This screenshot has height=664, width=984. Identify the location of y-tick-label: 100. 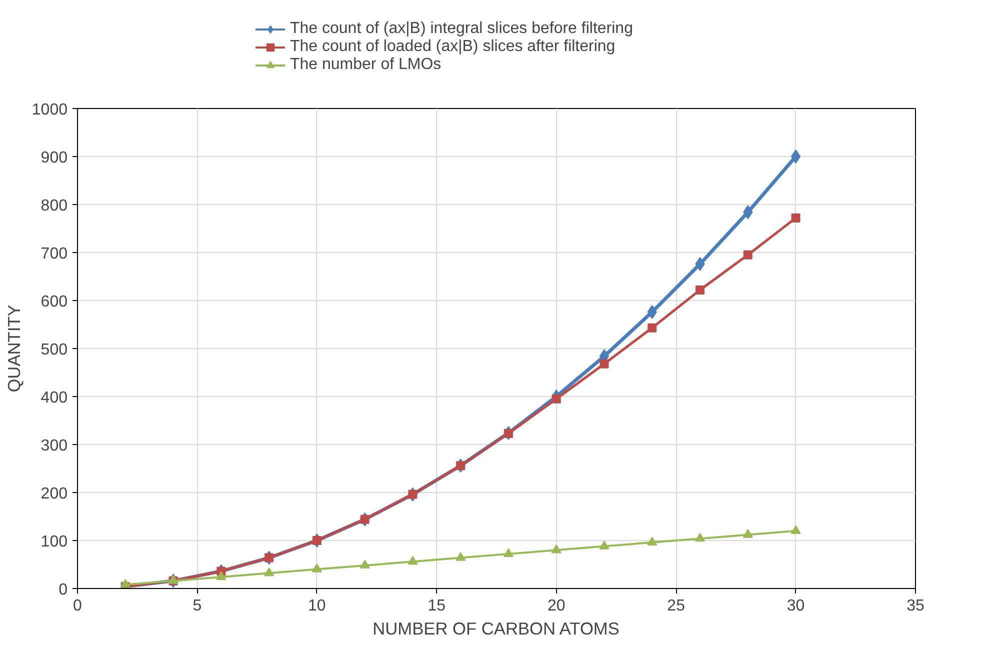
(54, 542).